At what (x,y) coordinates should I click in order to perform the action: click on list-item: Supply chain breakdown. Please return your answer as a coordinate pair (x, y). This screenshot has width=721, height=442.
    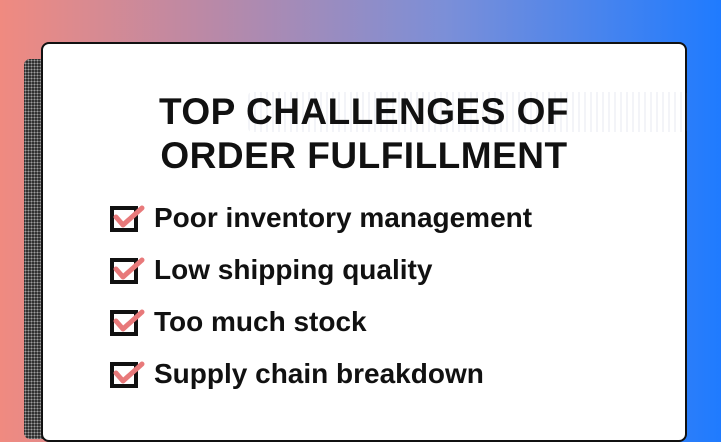
    Looking at the image, I should click on (320, 374).